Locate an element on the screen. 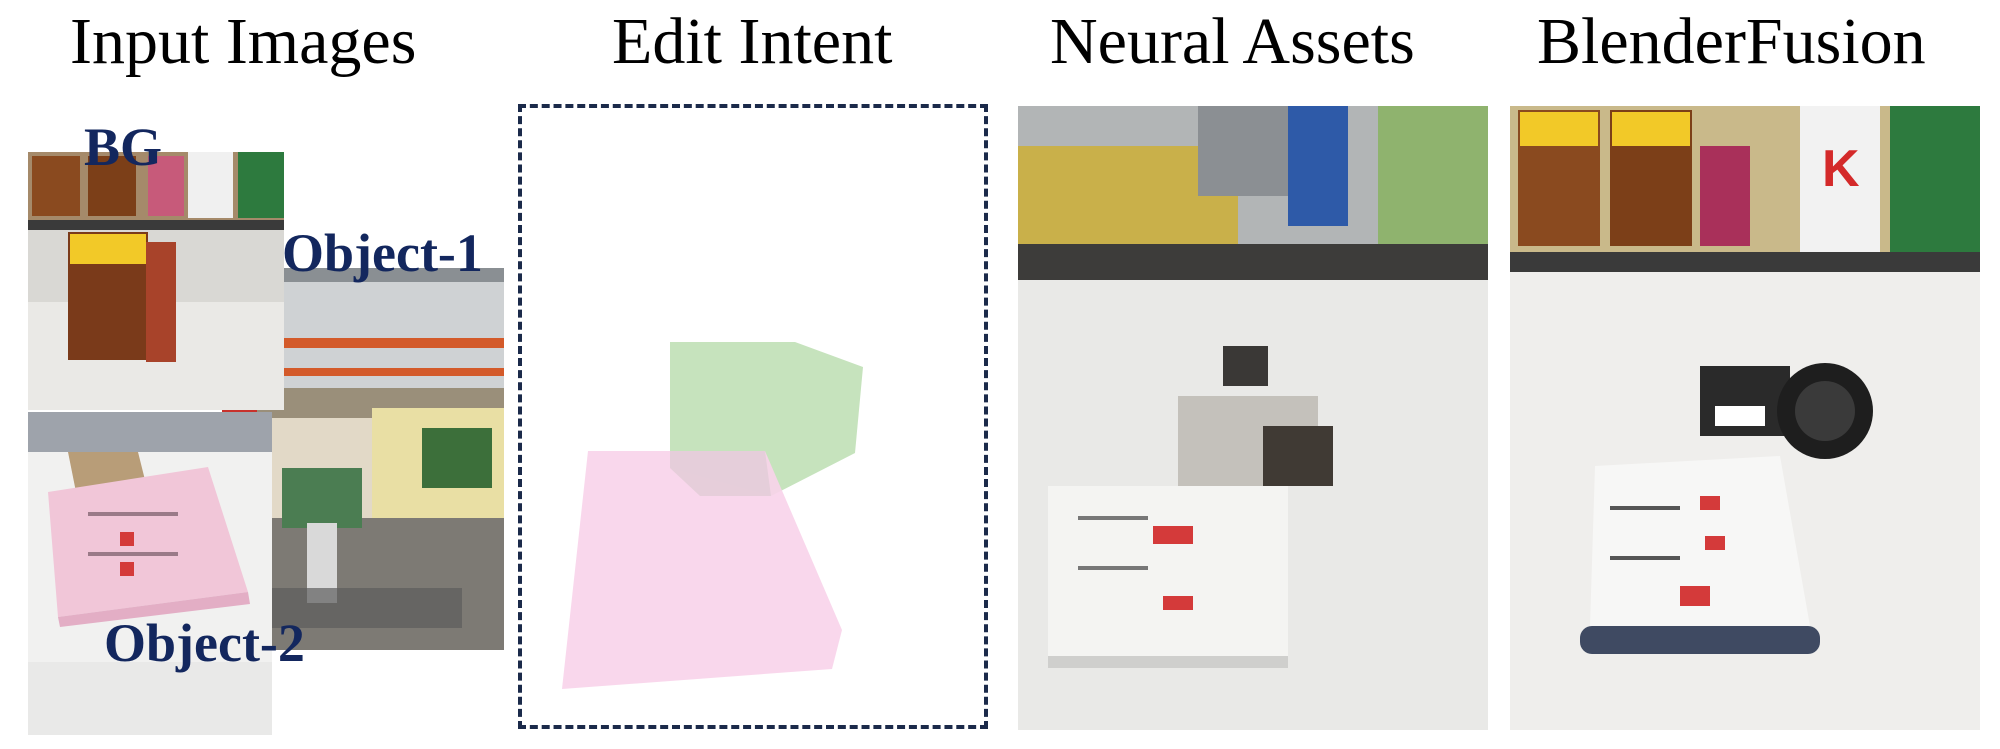 Image resolution: width=2000 pixels, height=749 pixels. object-1-label: Object-1 is located at coordinates (382, 253).